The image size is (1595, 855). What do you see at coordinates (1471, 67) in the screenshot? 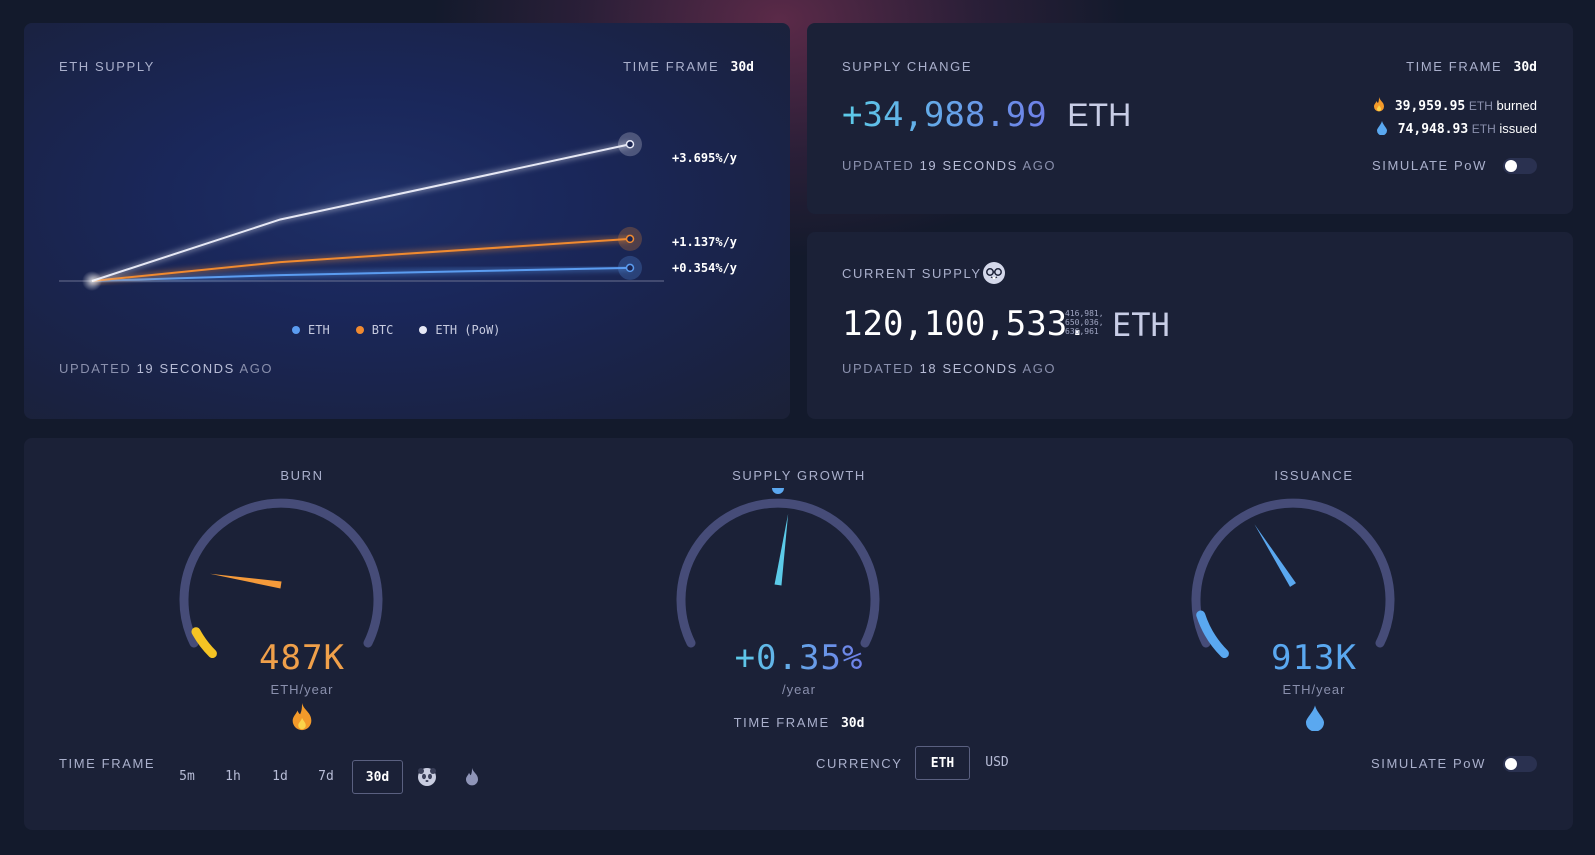
I see `supply-change-timeframe: TIME FRAME 30d` at bounding box center [1471, 67].